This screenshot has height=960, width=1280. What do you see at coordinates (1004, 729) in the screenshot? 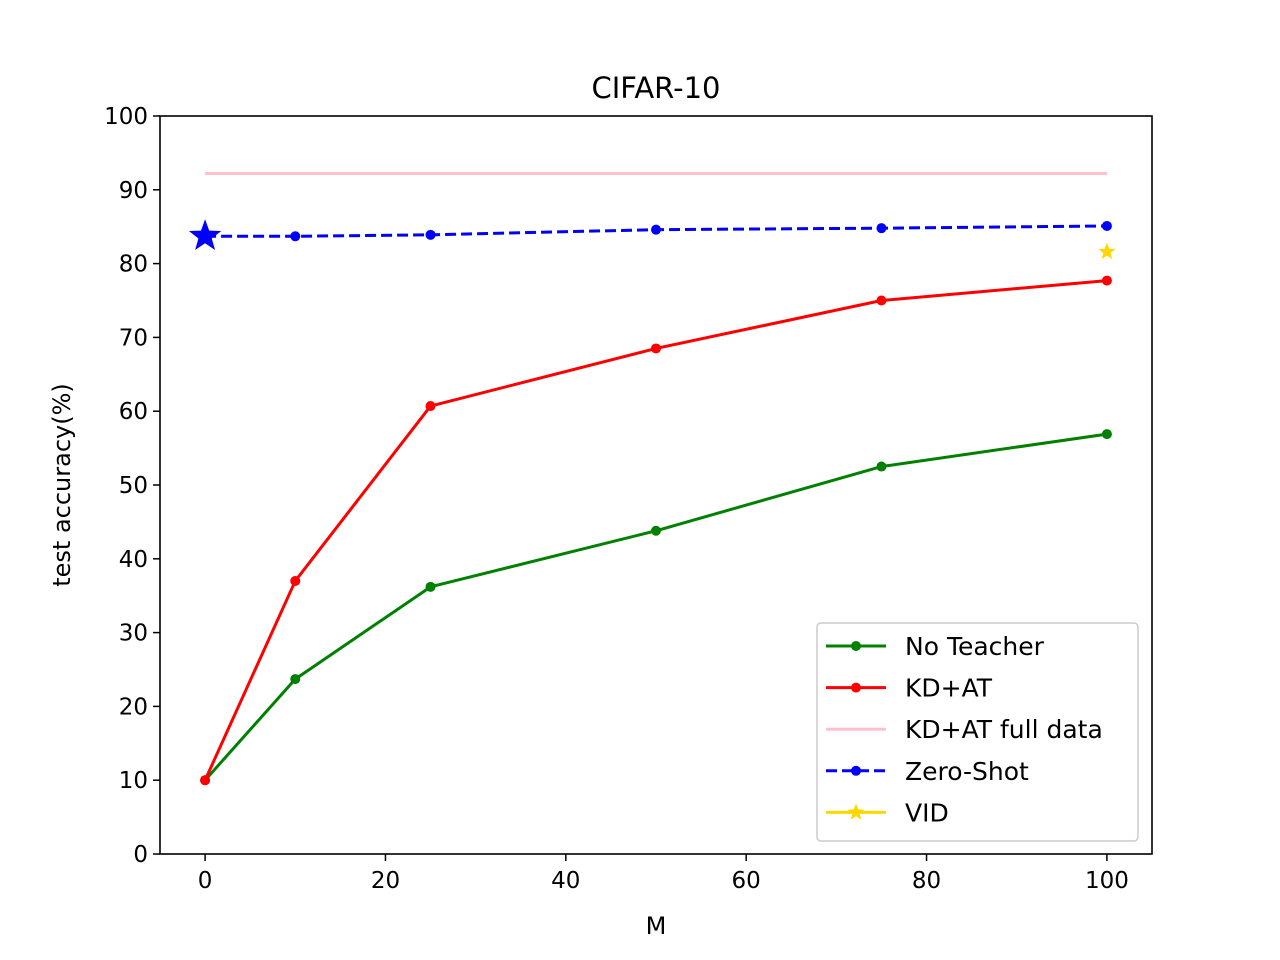
I see `legend-label-kd-at-full-data: KD+AT full data` at bounding box center [1004, 729].